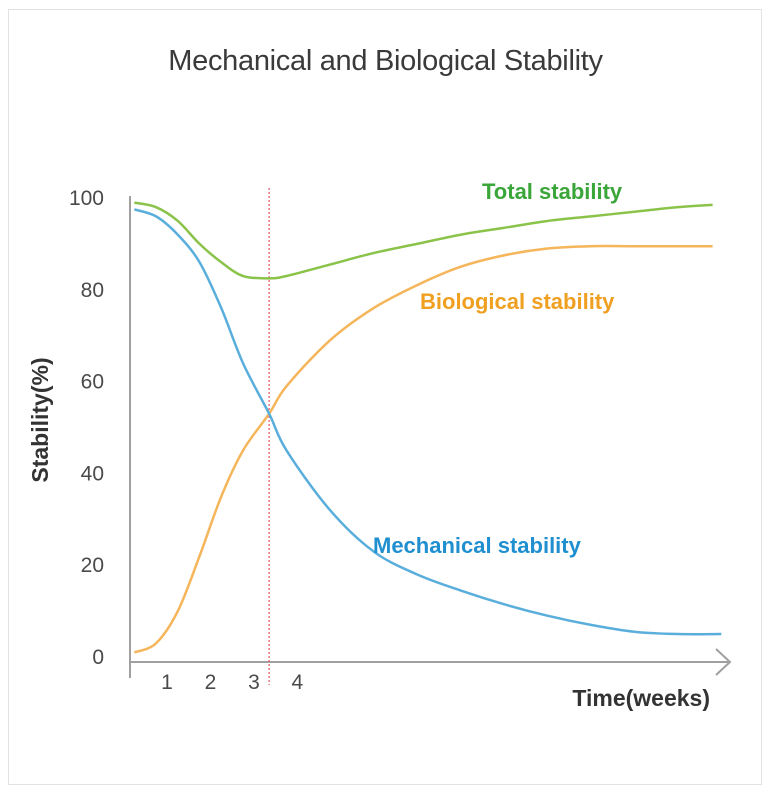  I want to click on total-stability-line, so click(423, 240).